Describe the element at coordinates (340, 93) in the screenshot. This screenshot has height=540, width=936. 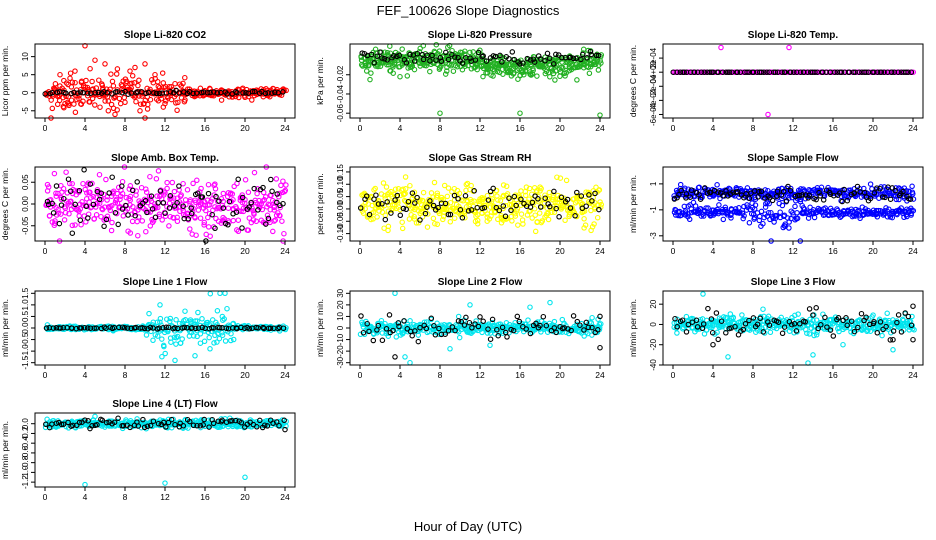
I see `y-tick-label: -0.04` at that location.